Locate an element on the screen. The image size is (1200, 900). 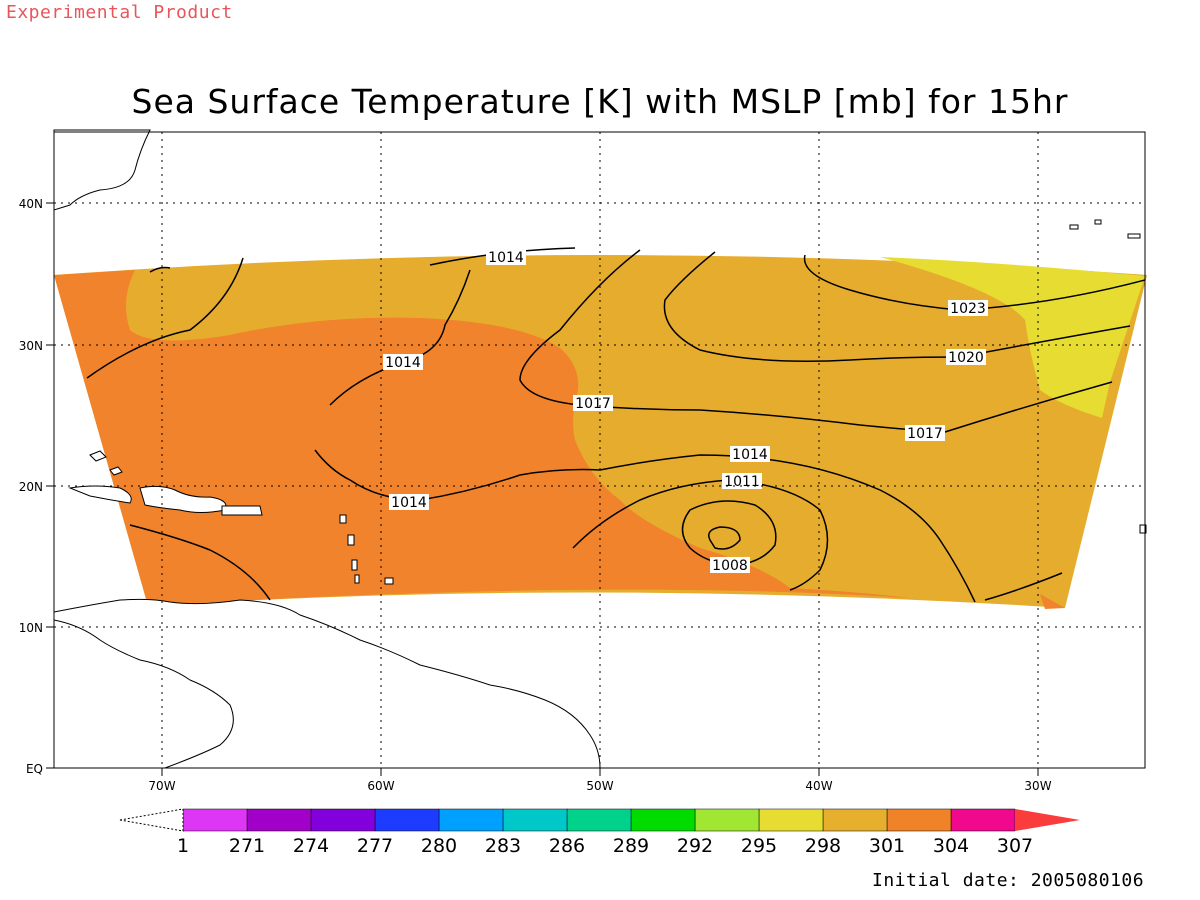
puerto-rico-coast is located at coordinates (242, 510).